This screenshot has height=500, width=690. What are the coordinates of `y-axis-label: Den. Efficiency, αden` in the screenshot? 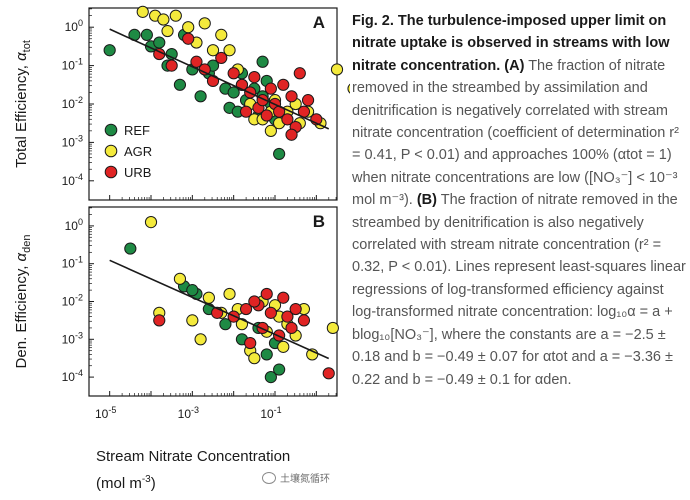 It's located at (23, 302).